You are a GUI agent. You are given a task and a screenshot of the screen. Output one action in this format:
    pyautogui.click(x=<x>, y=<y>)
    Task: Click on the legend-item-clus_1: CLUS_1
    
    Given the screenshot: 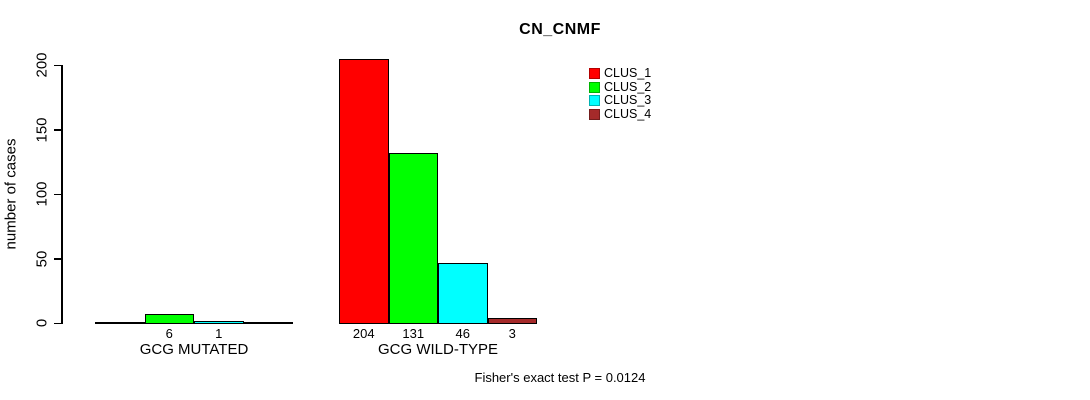 What is the action you would take?
    pyautogui.click(x=620, y=74)
    